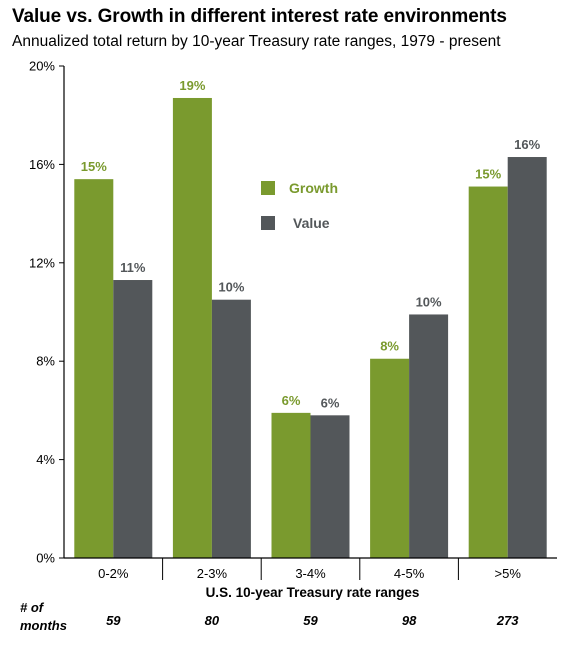 This screenshot has height=648, width=577. What do you see at coordinates (113, 573) in the screenshot?
I see `x-tick-label: 0-2%` at bounding box center [113, 573].